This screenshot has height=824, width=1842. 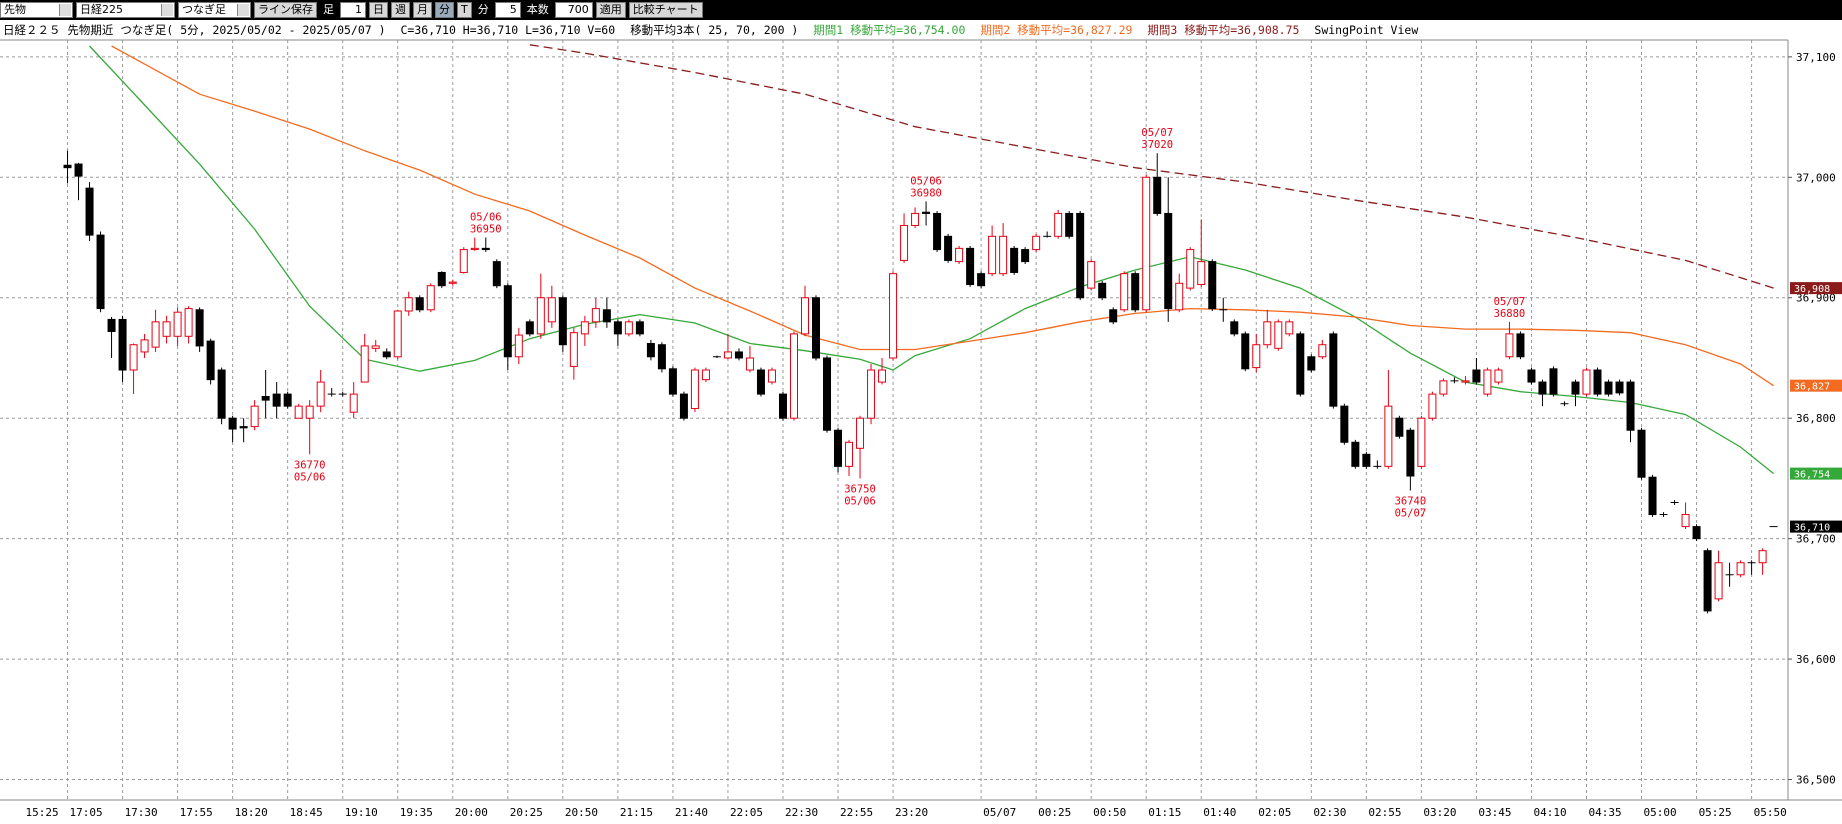 I want to click on interval-input: 5, so click(x=507, y=10).